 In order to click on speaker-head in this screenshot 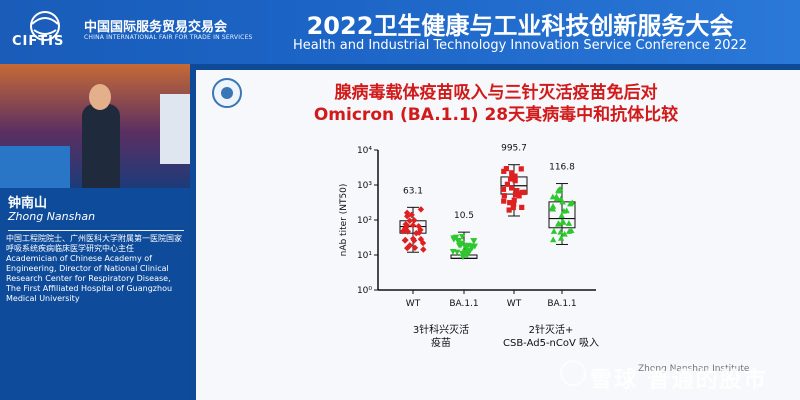, I will do `click(100, 97)`.